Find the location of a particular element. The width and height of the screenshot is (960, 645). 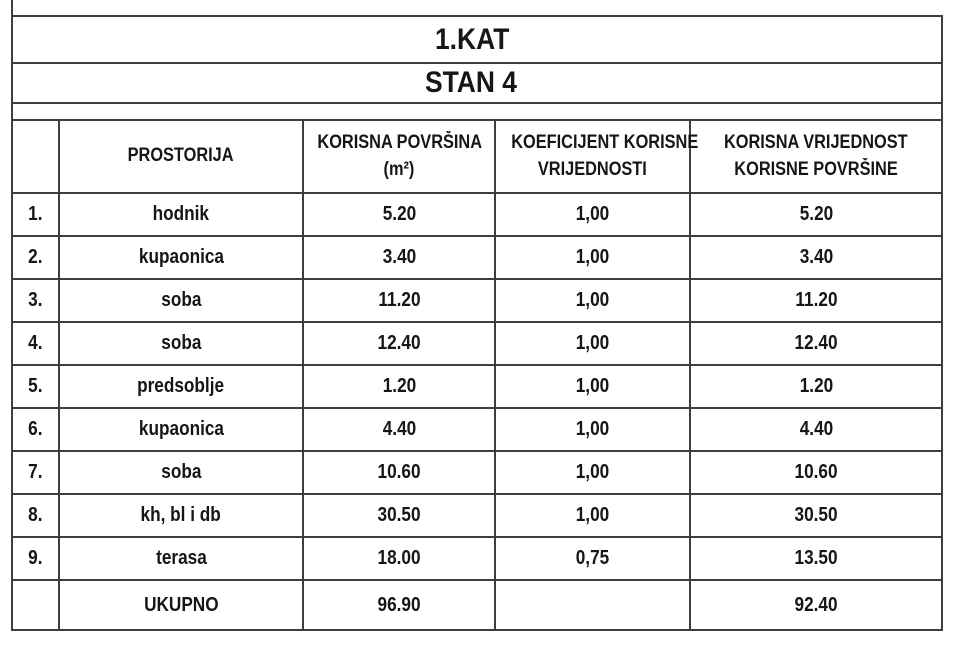

spacer-row is located at coordinates (477, 111).